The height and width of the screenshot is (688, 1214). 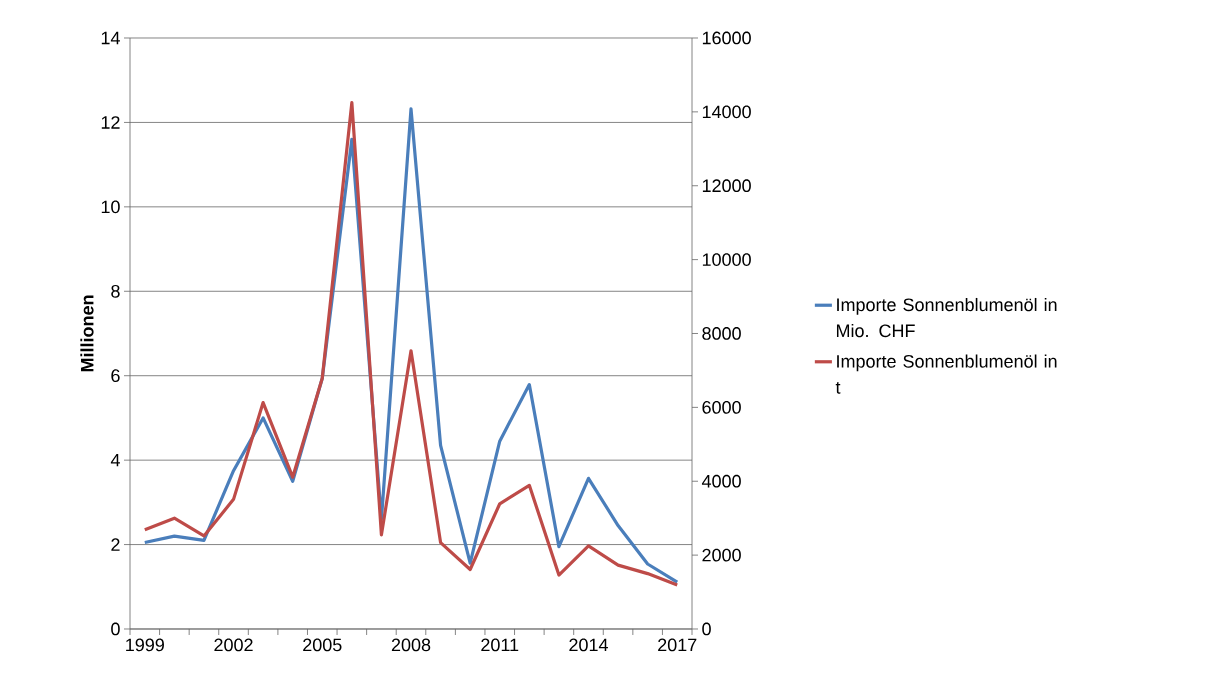 I want to click on y-tick-label: 8, so click(x=115, y=291).